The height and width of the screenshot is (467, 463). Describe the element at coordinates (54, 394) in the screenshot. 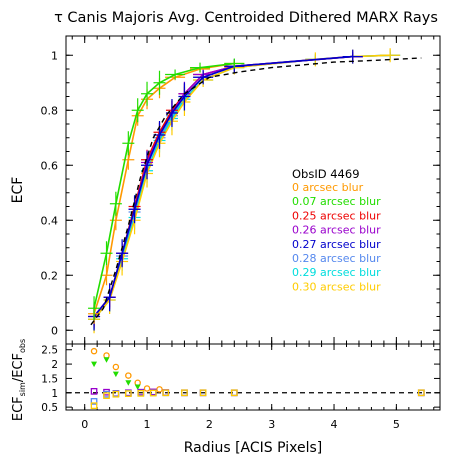

I see `ratio-y-tick-label: 1` at that location.